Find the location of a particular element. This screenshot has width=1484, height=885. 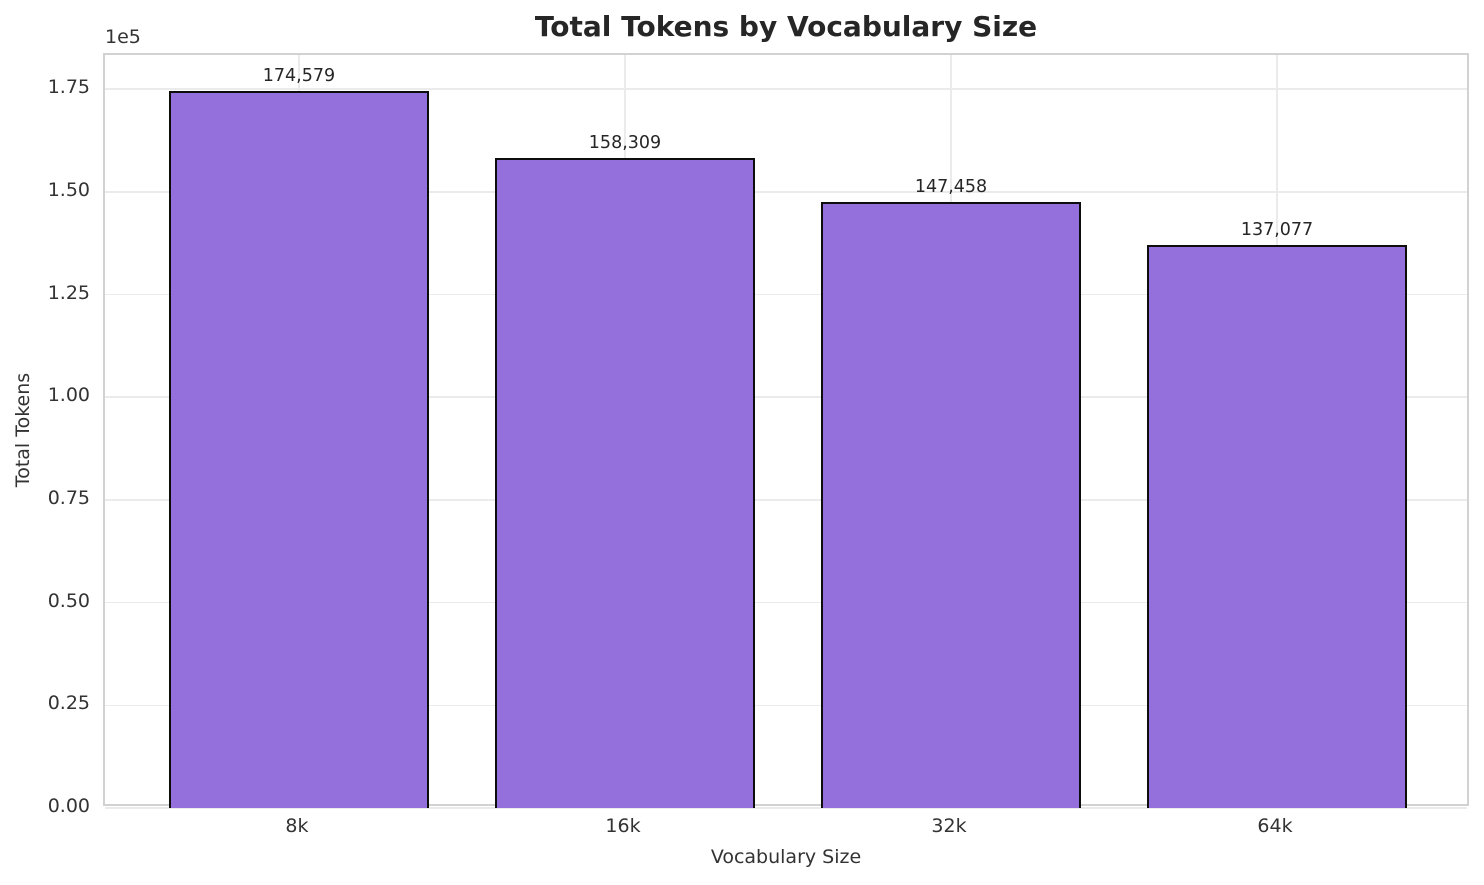

y-tick-label: 0.50 is located at coordinates (68, 600).